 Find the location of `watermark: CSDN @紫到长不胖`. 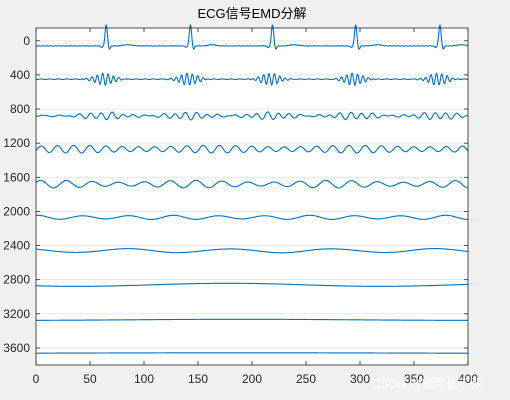

watermark: CSDN @紫到长不胖 is located at coordinates (427, 384).